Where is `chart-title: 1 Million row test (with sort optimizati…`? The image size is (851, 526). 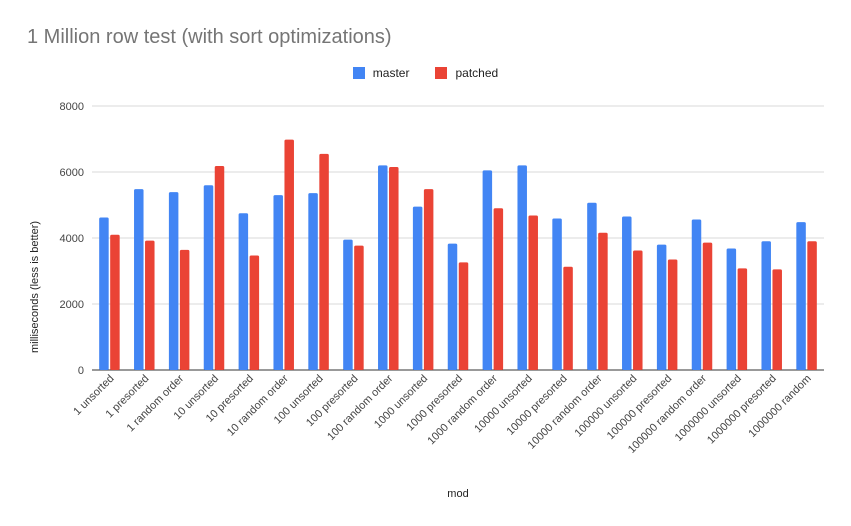 chart-title: 1 Million row test (with sort optimizati… is located at coordinates (209, 37).